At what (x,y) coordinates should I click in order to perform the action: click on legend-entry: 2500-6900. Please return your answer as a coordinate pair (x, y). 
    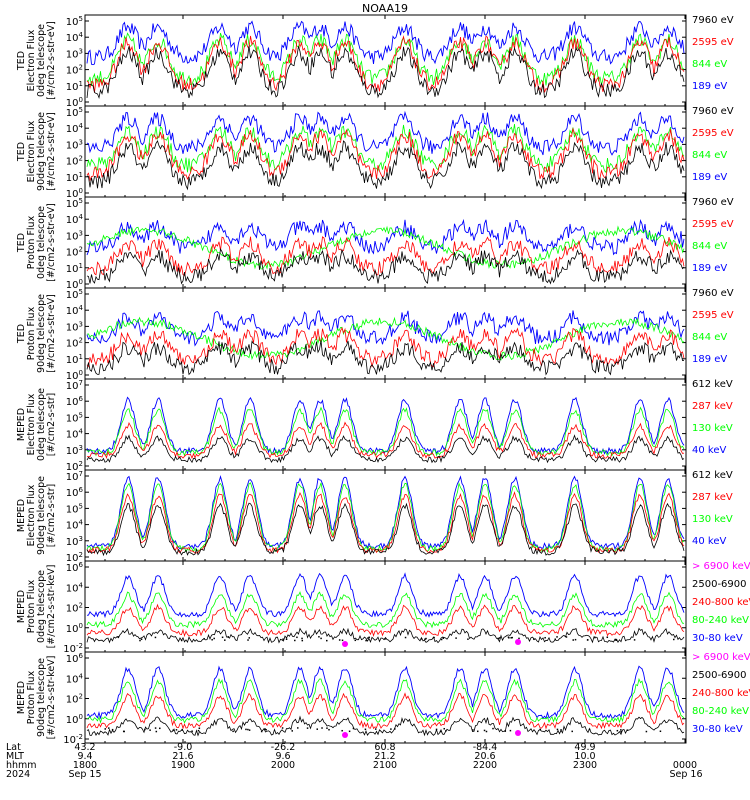
    Looking at the image, I should click on (719, 675).